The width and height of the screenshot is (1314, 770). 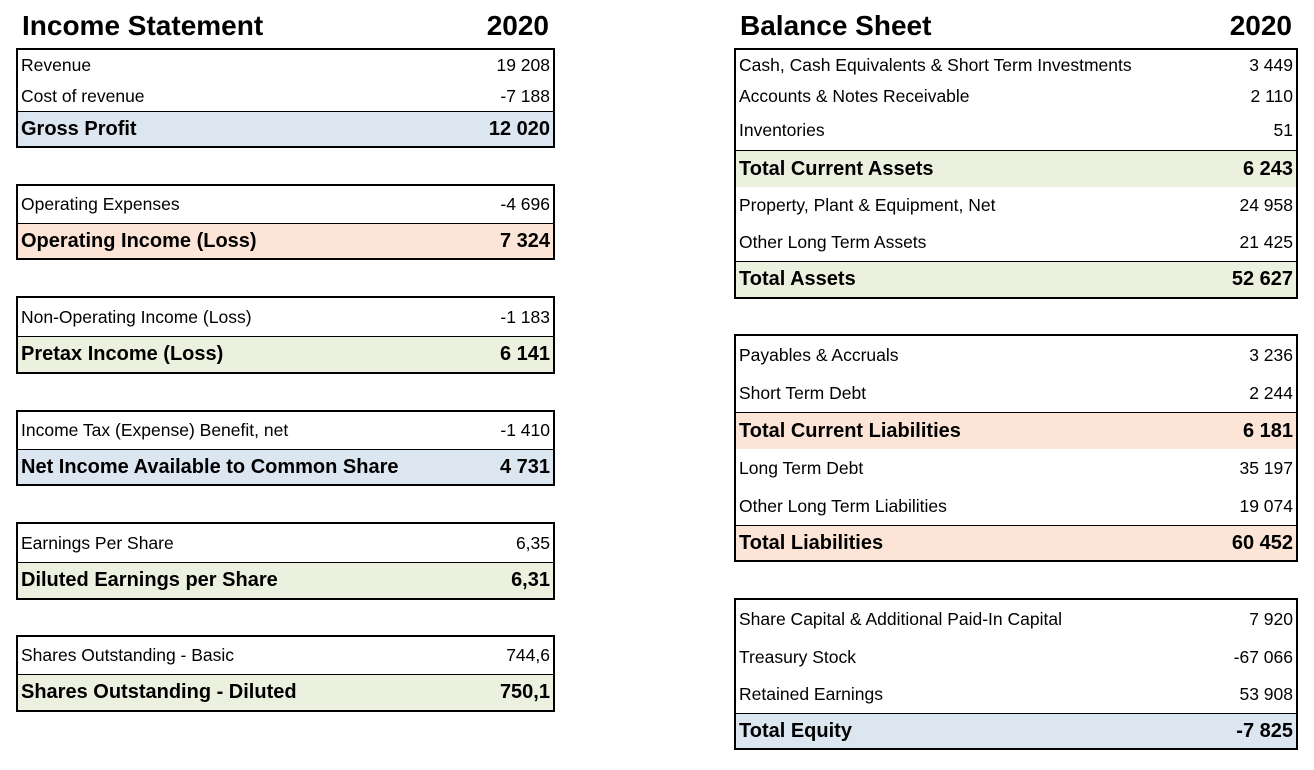 I want to click on total-row: Shares Outstanding - Diluted 750,1, so click(x=285, y=692).